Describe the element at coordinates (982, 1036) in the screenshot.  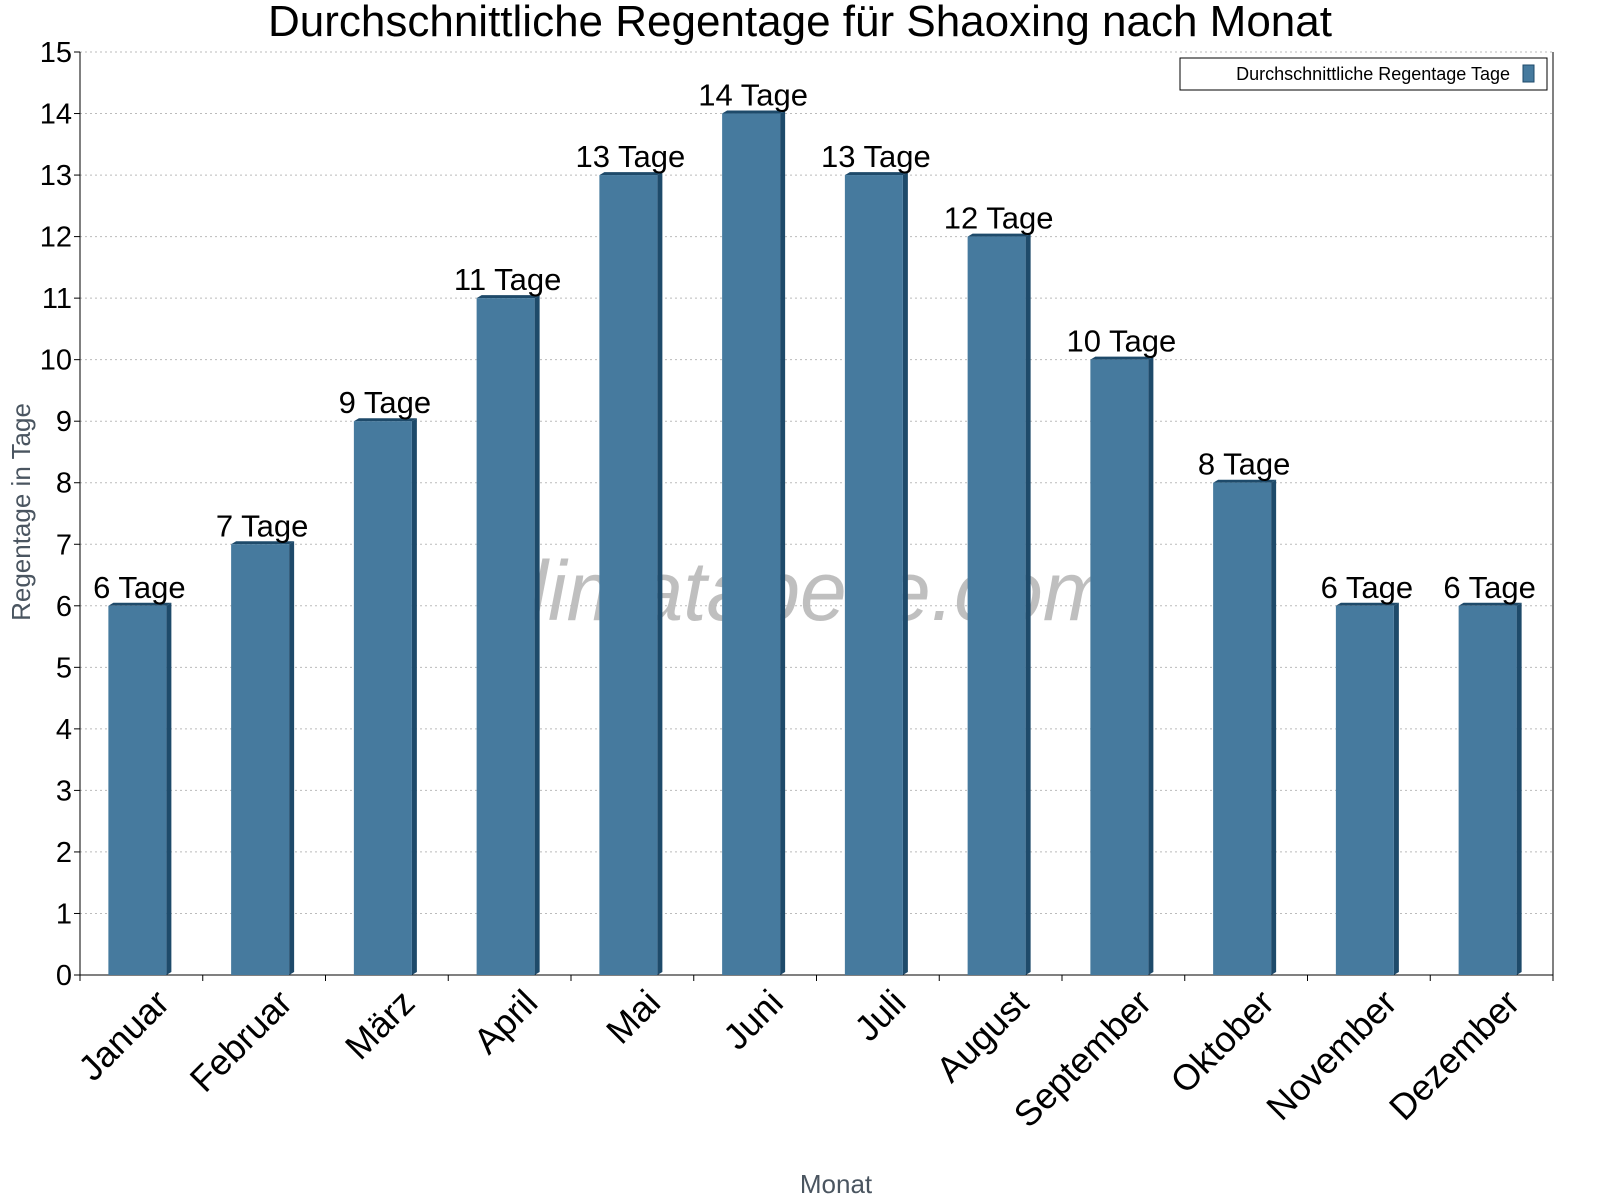
I see `x-tick-label: August` at that location.